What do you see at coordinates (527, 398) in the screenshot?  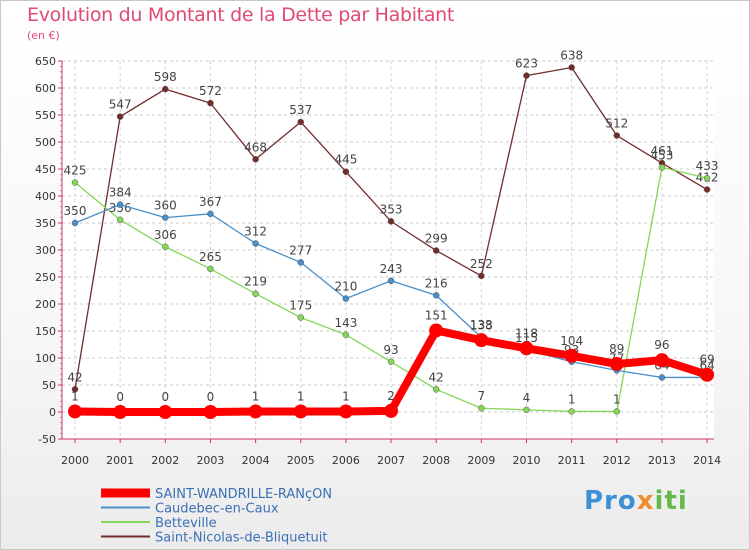 I see `data-label: 4` at bounding box center [527, 398].